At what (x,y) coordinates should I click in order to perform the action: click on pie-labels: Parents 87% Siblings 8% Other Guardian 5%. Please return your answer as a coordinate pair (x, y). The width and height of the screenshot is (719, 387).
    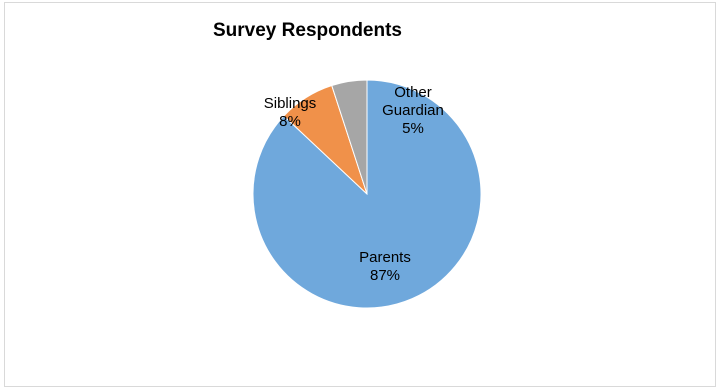
    Looking at the image, I should click on (354, 184).